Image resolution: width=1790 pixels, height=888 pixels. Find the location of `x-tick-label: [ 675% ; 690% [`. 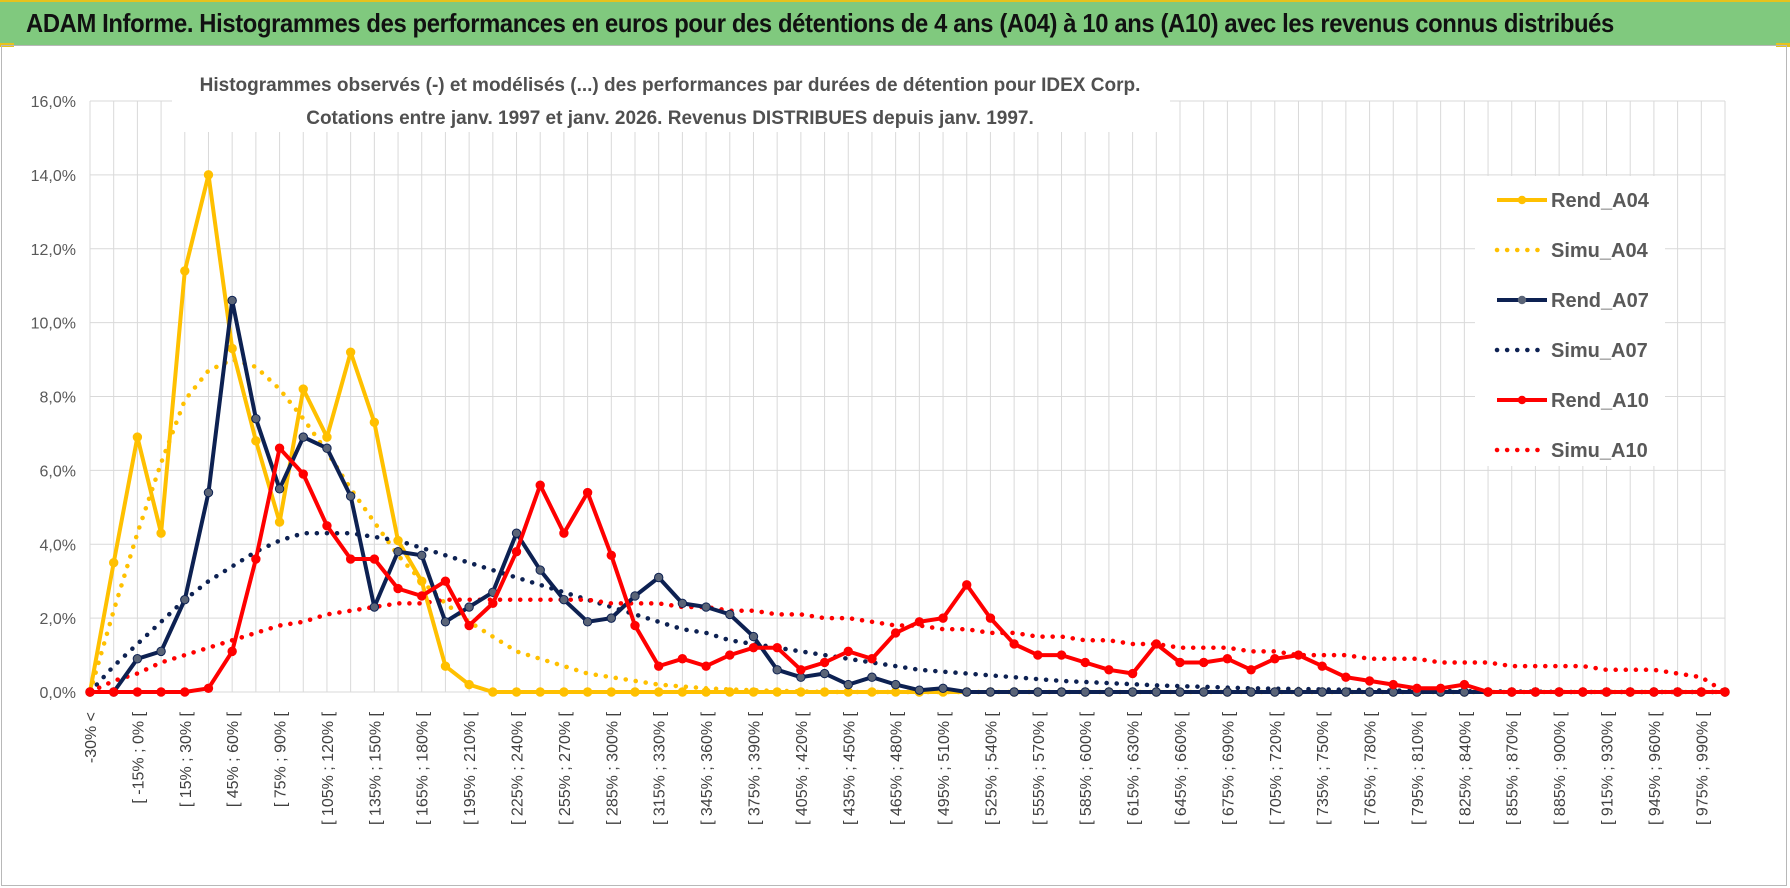

x-tick-label: [ 675% ; 690% [ is located at coordinates (1228, 768).